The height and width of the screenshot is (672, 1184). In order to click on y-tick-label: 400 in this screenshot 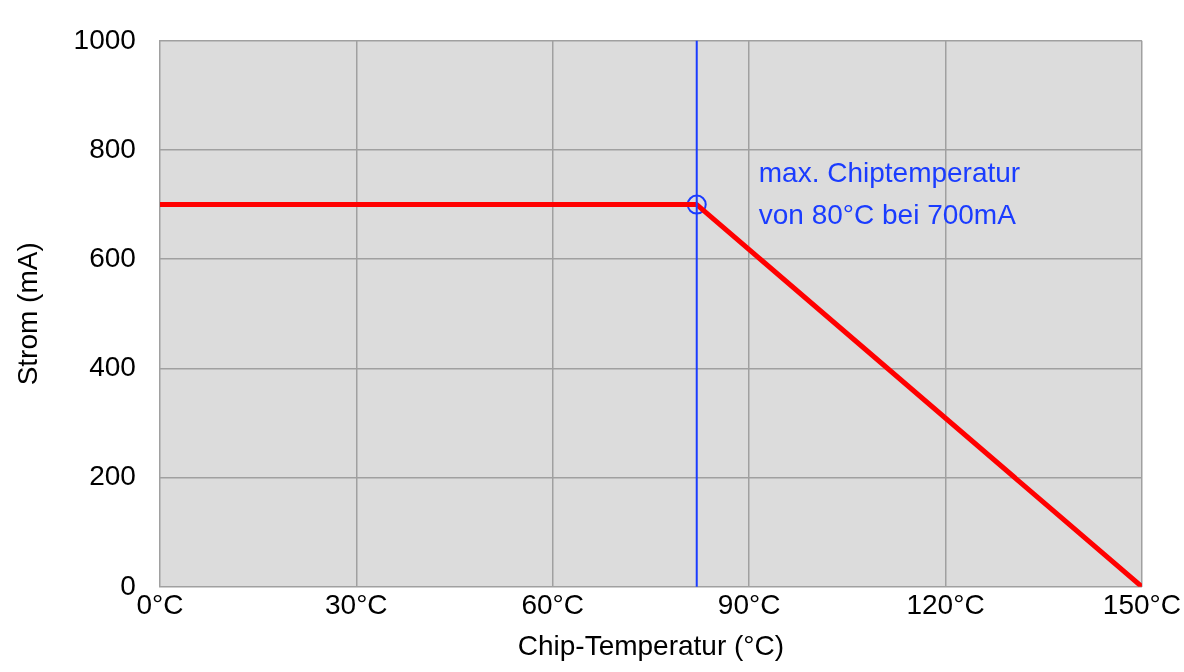, I will do `click(112, 367)`.